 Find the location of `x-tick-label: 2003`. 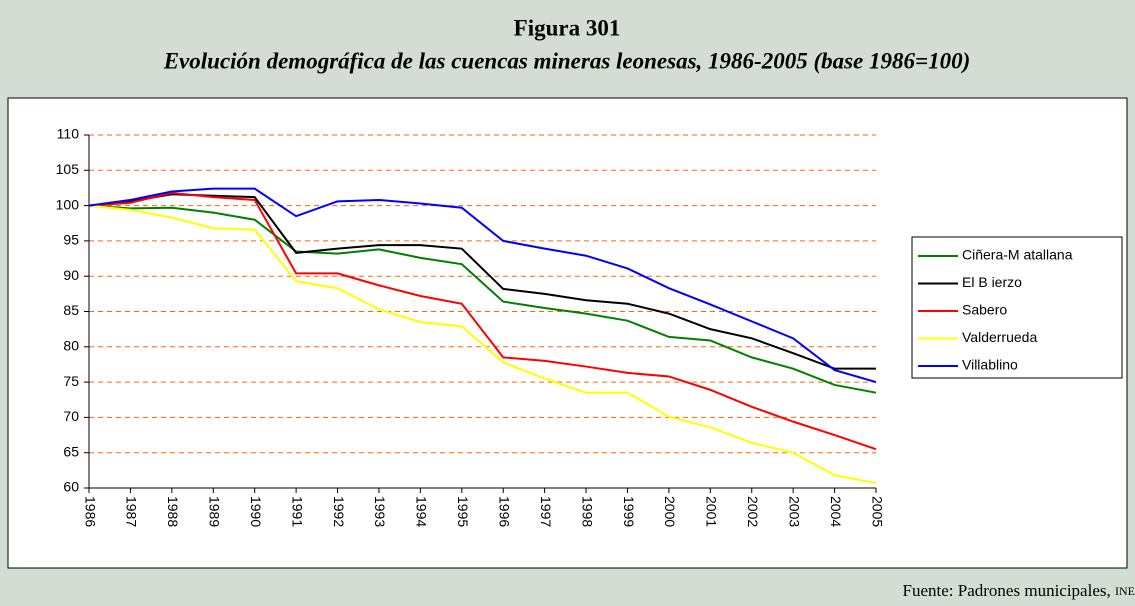

x-tick-label: 2003 is located at coordinates (794, 511).